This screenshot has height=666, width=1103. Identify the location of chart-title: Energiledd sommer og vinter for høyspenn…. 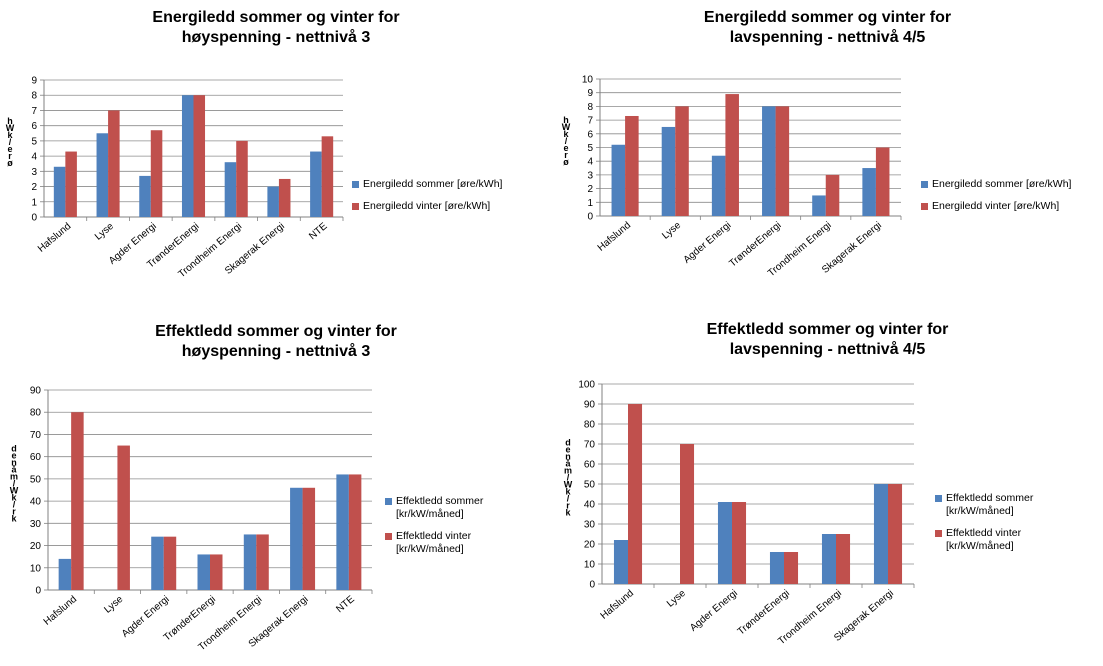
(276, 28).